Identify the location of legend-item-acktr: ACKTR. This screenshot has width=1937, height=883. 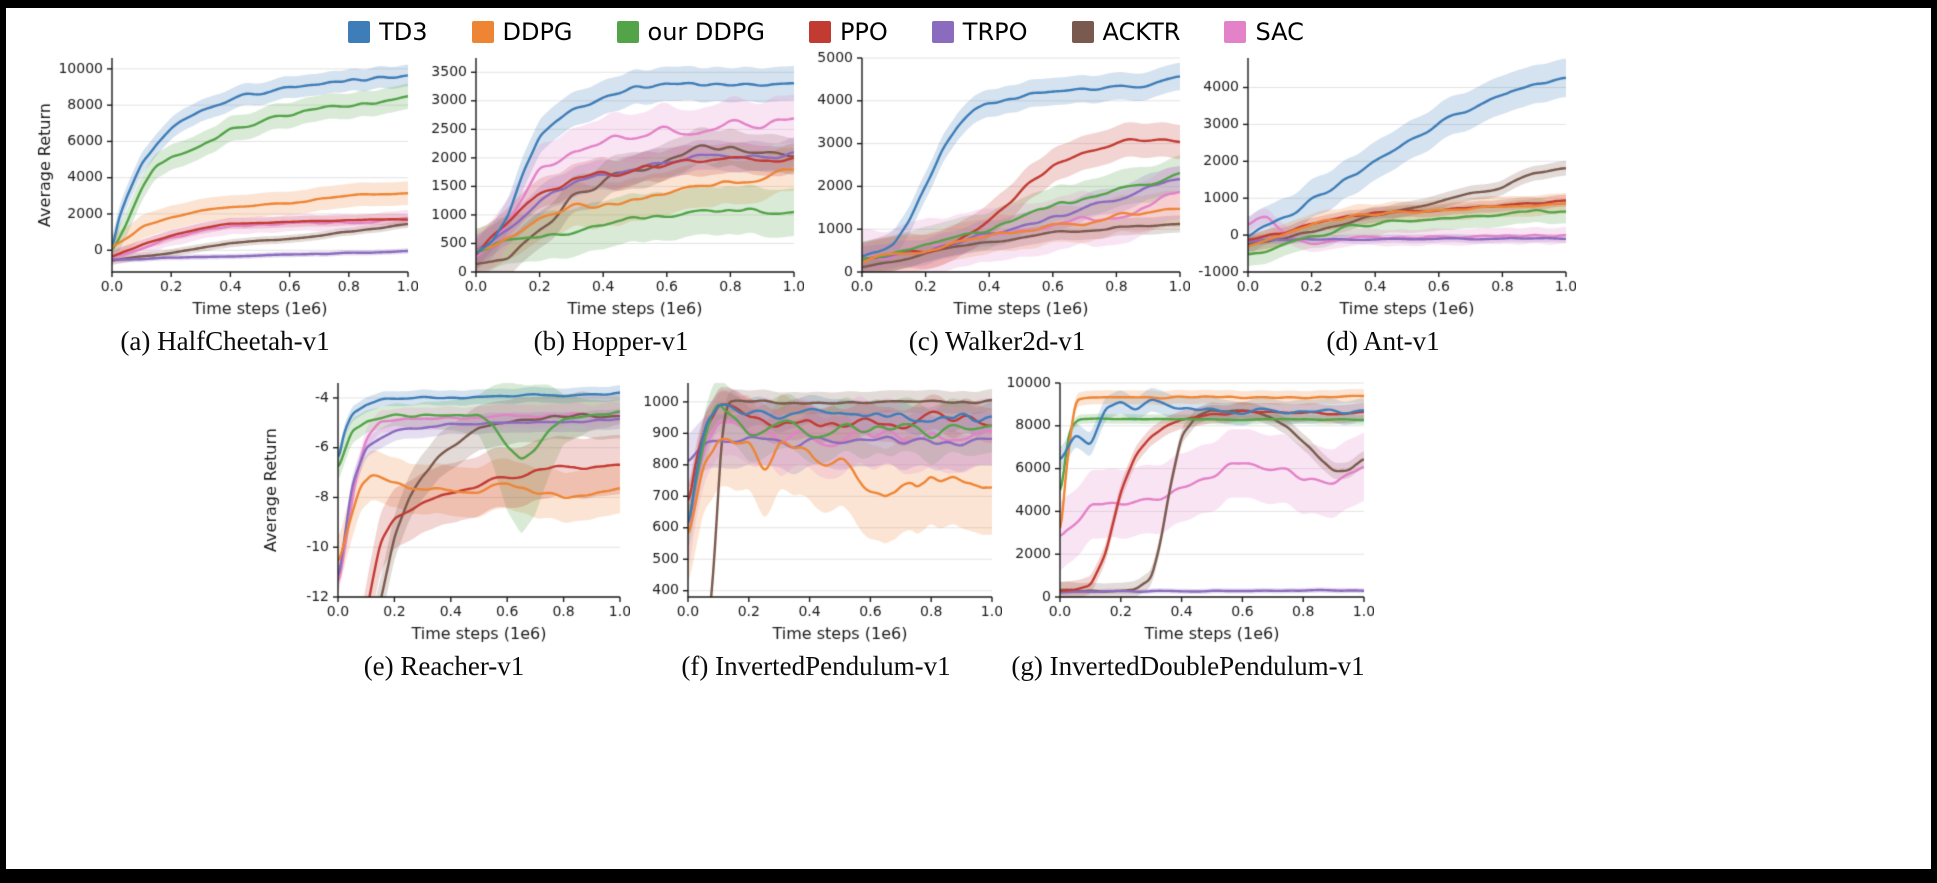
(1126, 32).